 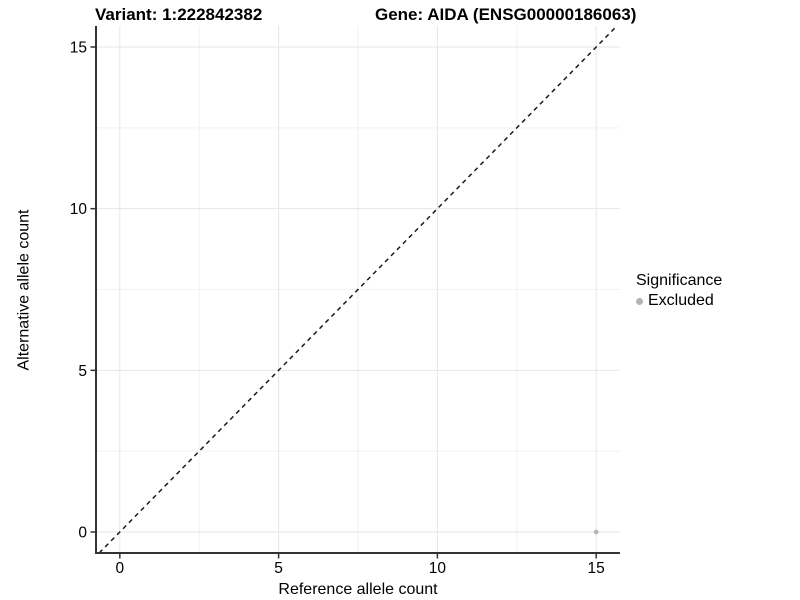 I want to click on x-tick-label: 0, so click(x=120, y=568).